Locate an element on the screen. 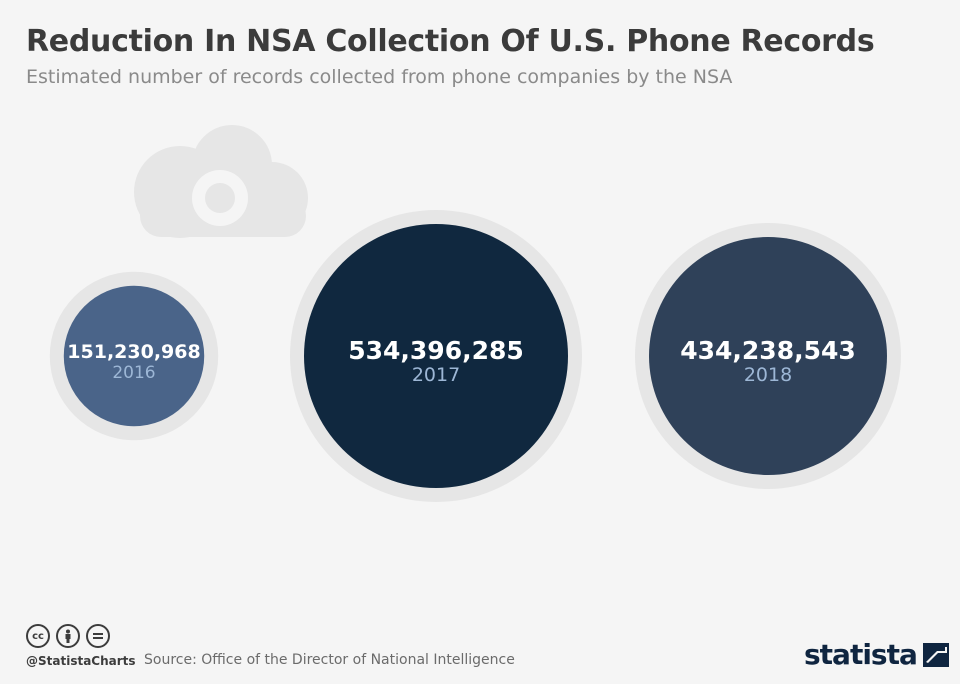 The width and height of the screenshot is (960, 684). attribution-icon is located at coordinates (68, 636).